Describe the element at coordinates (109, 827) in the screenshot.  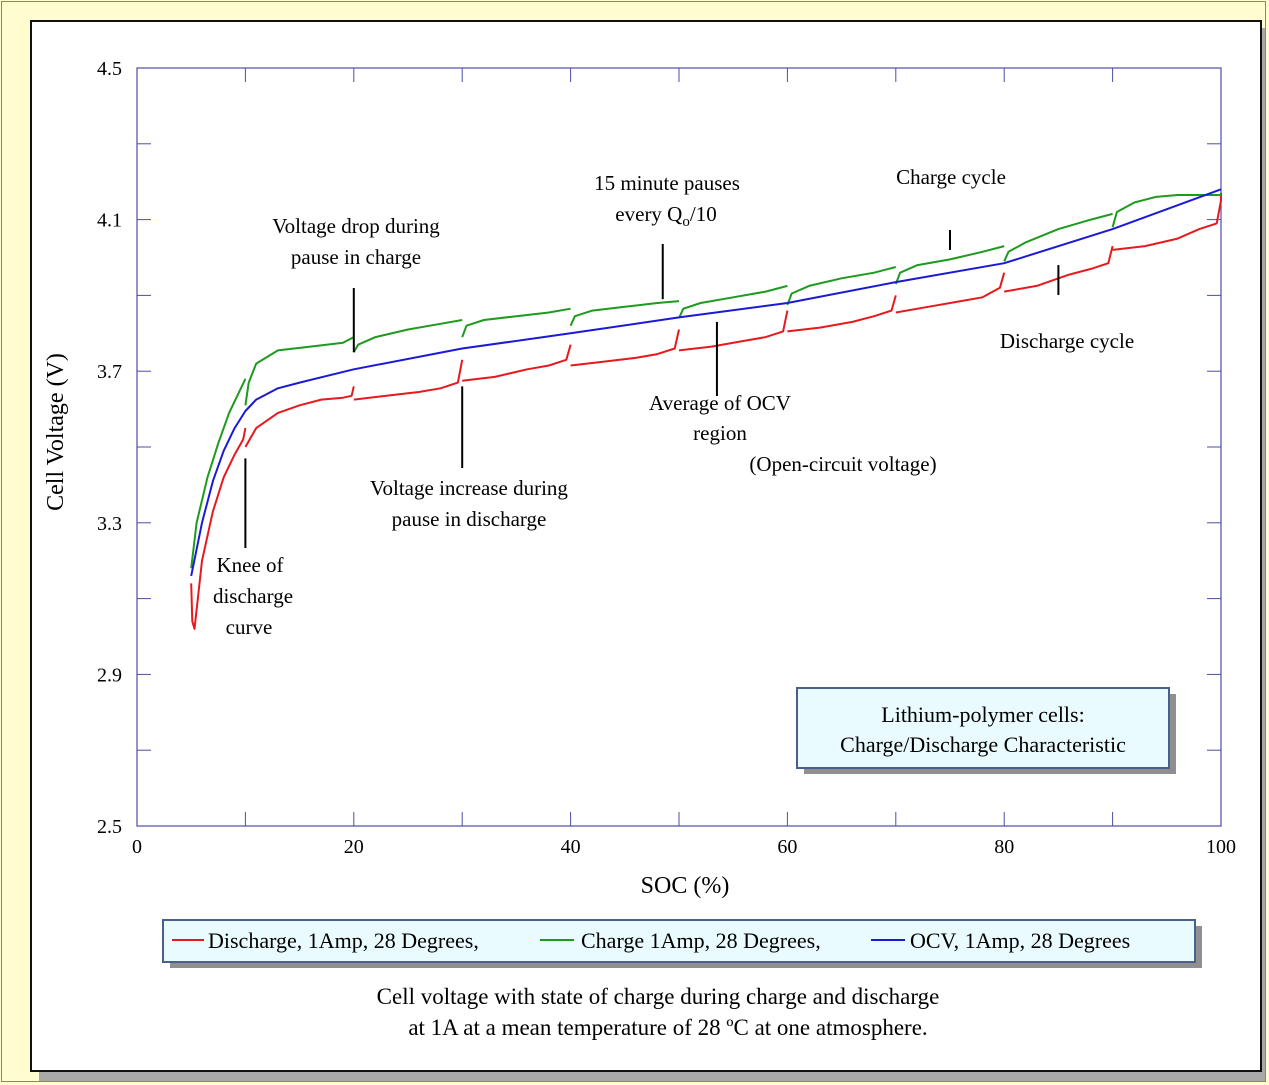
I see `y-tick-label: 2.5` at that location.